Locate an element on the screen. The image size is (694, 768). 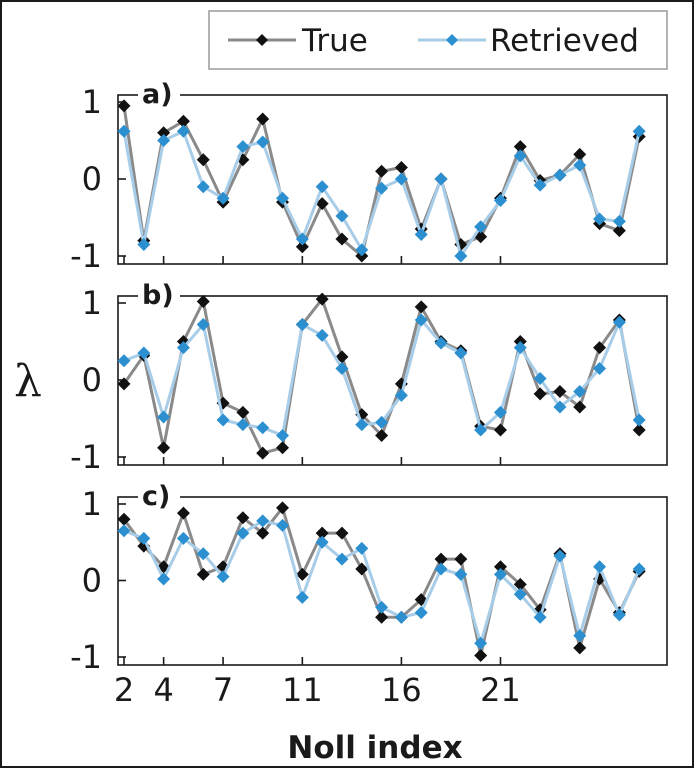
panel-label: c) is located at coordinates (156, 496).